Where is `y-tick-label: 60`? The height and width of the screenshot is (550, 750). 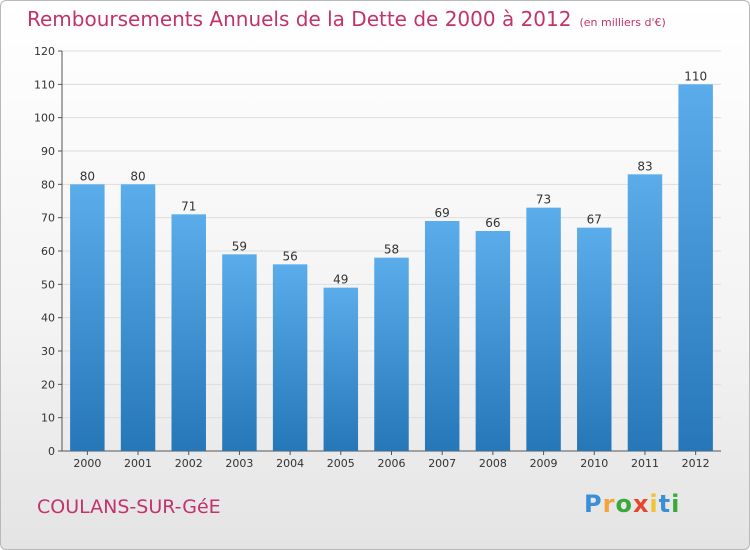 y-tick-label: 60 is located at coordinates (48, 251).